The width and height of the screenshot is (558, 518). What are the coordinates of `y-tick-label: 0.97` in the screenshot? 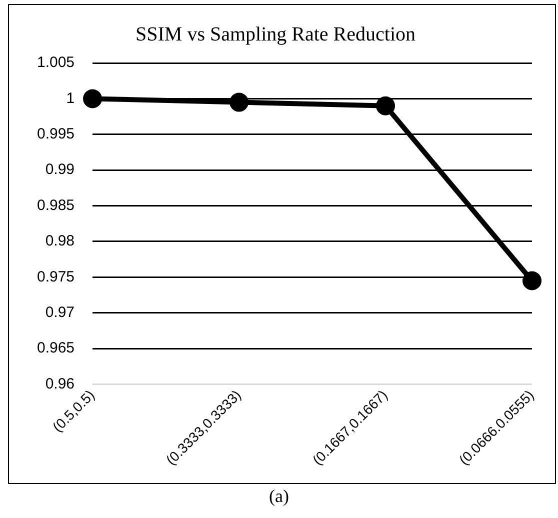 It's located at (60, 312).